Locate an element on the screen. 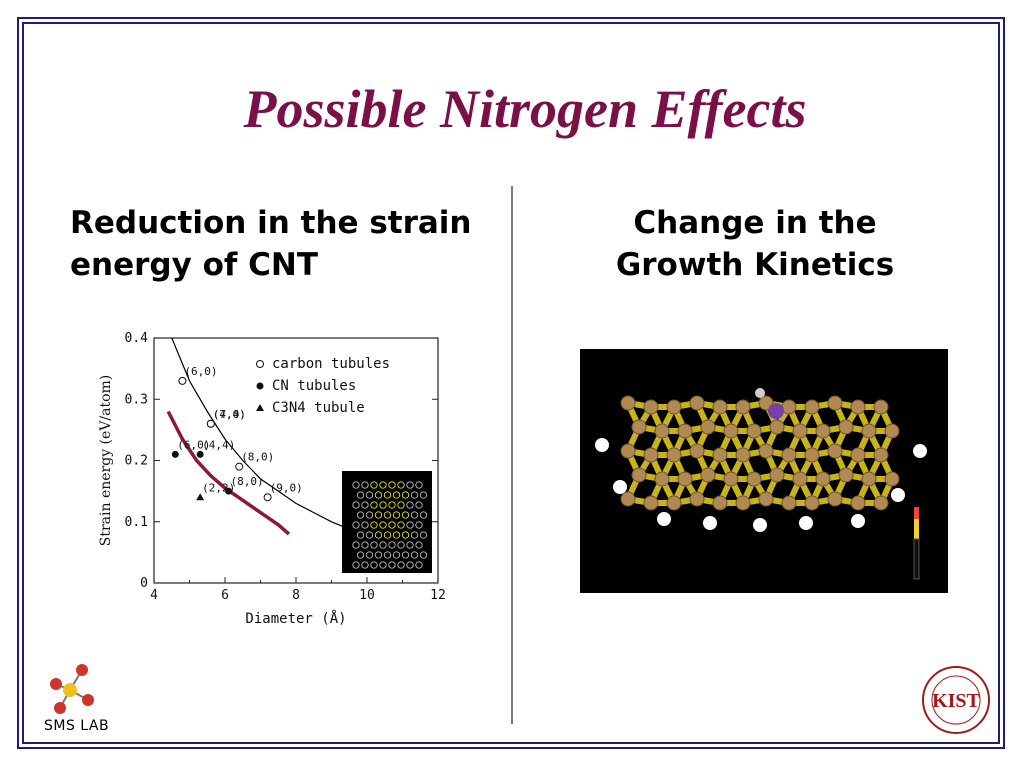  y-tick-label: 0.2 is located at coordinates (136, 461).